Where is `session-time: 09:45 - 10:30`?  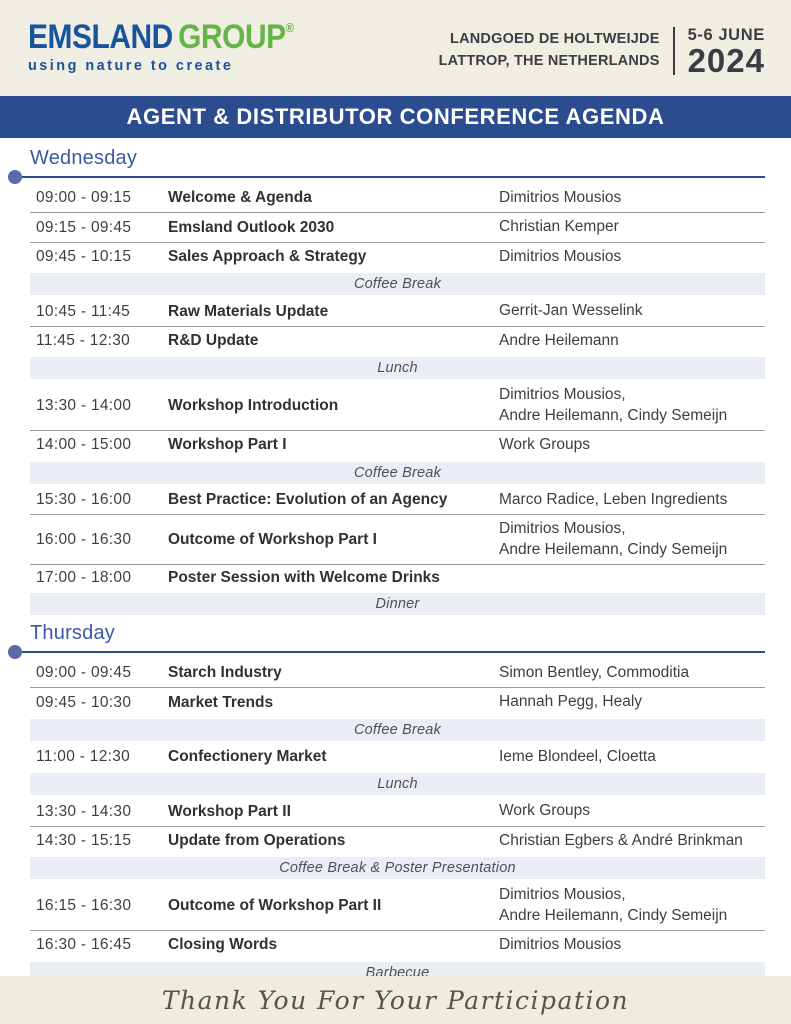
session-time: 09:45 - 10:30 is located at coordinates (84, 702).